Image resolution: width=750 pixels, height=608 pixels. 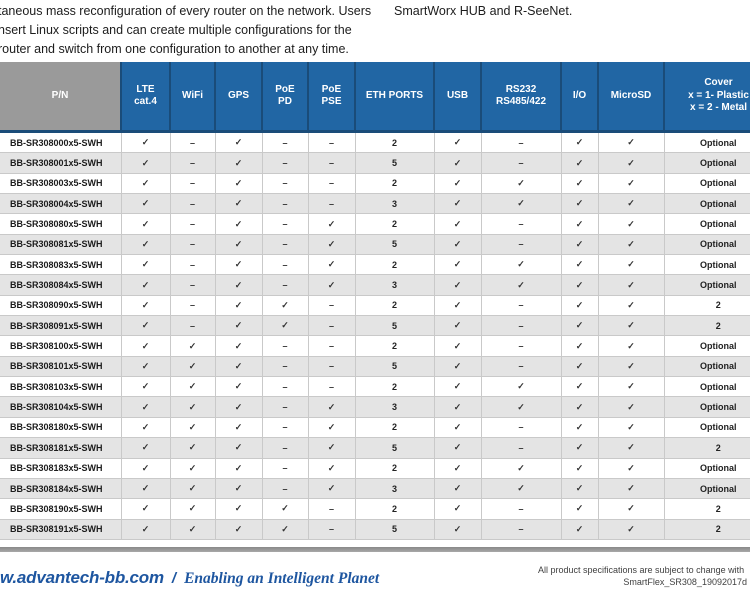 I want to click on website-link: w.advantech-bb.com, so click(x=82, y=577).